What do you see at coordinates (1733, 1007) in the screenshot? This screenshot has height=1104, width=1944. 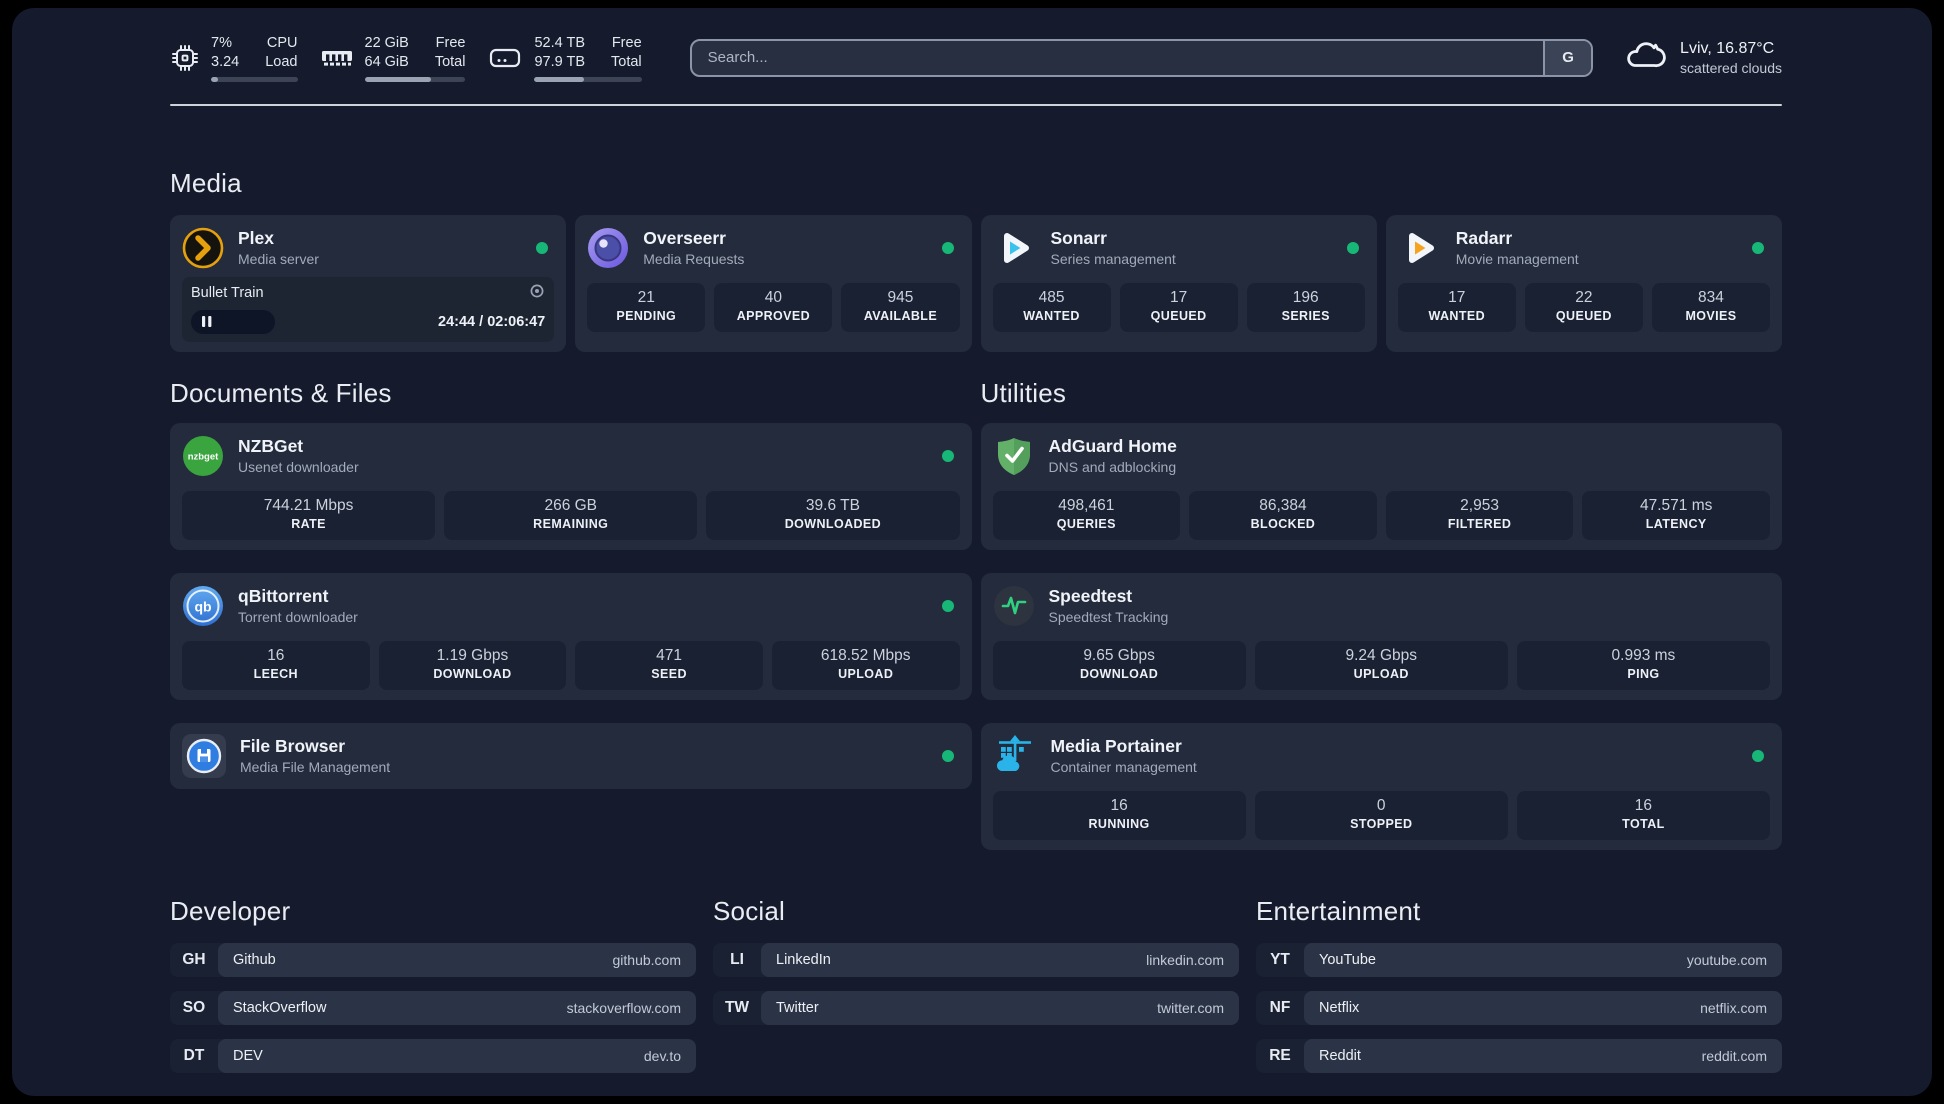 I see `bookmark-domain: netflix.com` at bounding box center [1733, 1007].